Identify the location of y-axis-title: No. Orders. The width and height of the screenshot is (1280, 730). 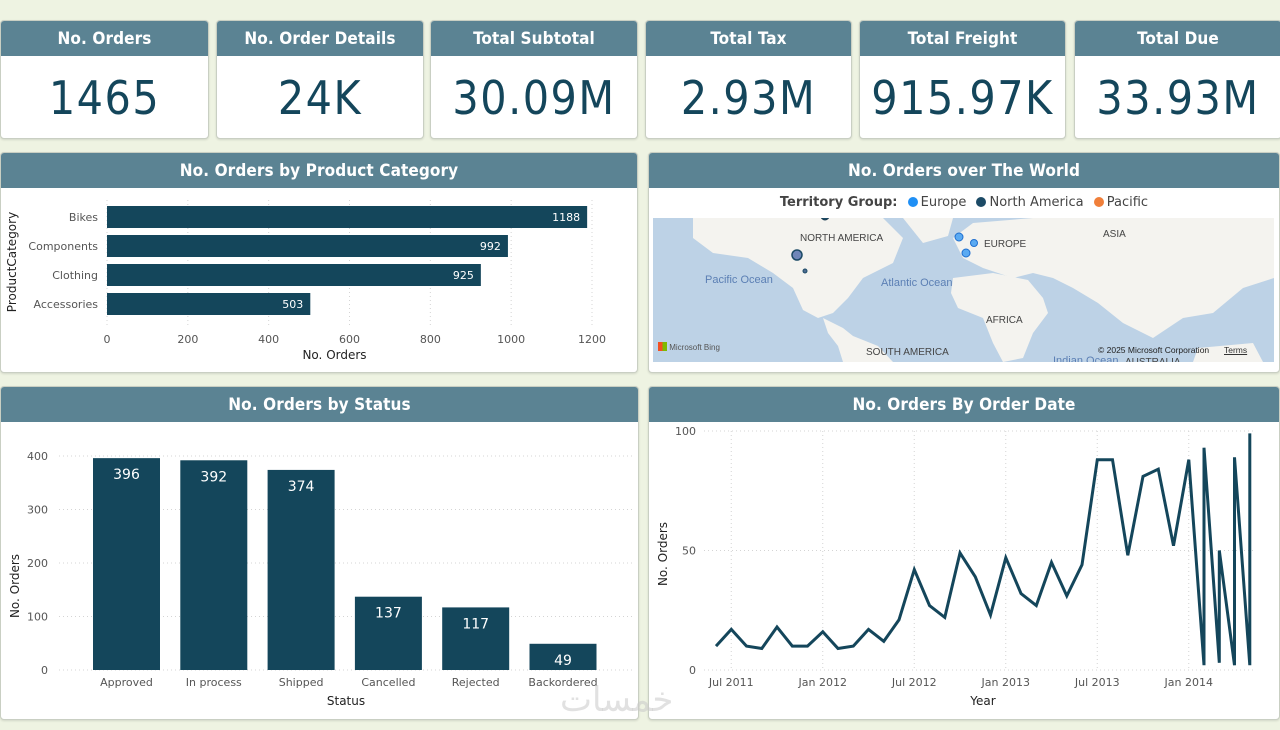
(663, 554).